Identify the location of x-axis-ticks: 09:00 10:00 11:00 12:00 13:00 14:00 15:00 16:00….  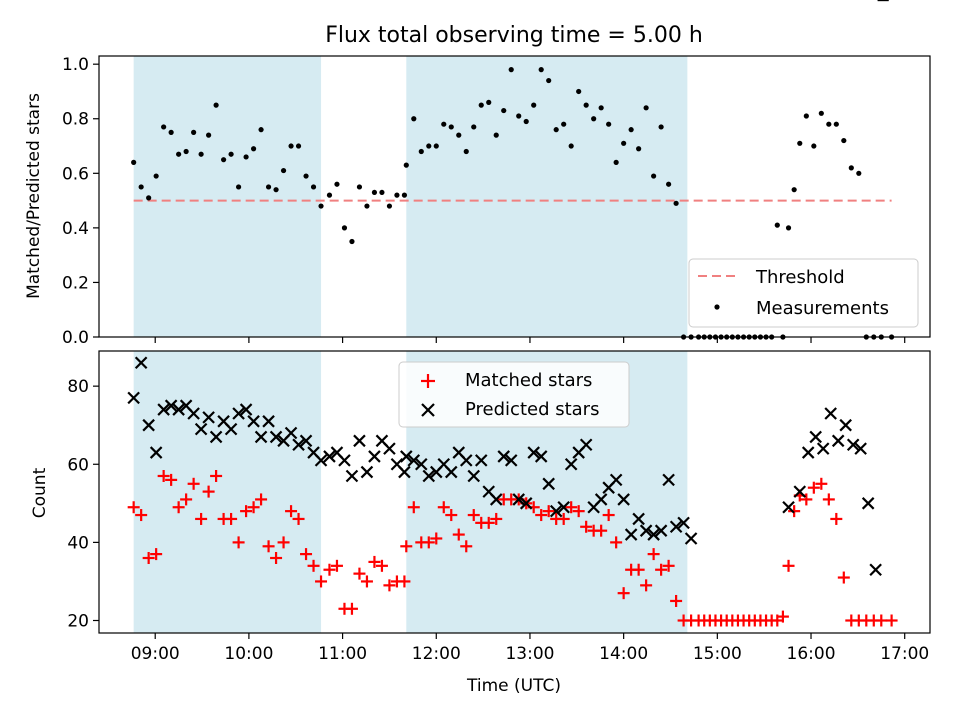
(530, 648).